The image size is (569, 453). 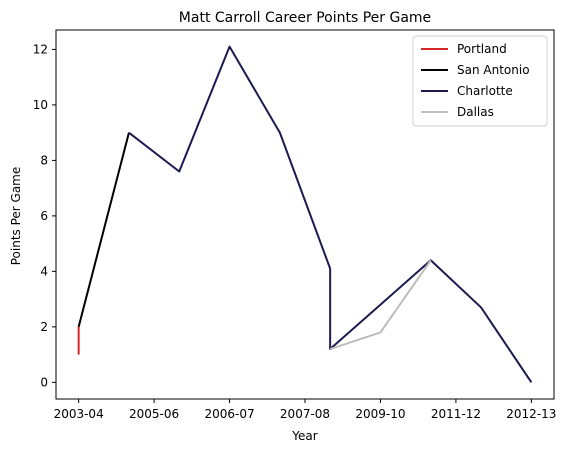 What do you see at coordinates (475, 112) in the screenshot?
I see `legend-label: Dallas` at bounding box center [475, 112].